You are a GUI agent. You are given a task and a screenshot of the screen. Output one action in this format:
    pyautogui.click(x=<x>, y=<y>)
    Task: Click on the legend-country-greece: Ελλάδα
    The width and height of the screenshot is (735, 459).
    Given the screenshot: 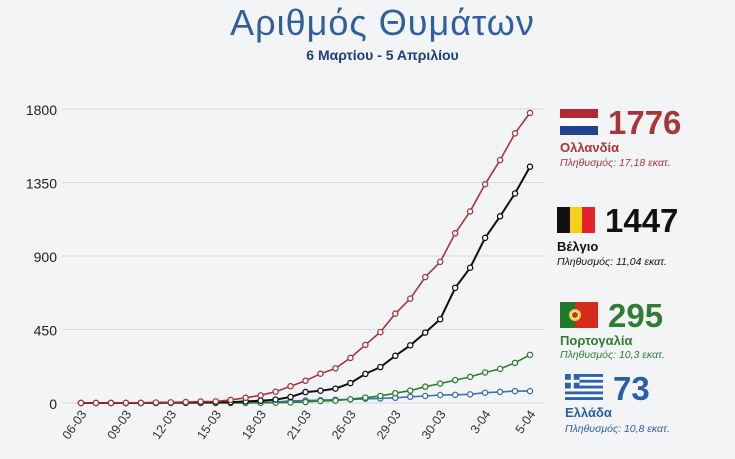 What is the action you would take?
    pyautogui.click(x=588, y=412)
    